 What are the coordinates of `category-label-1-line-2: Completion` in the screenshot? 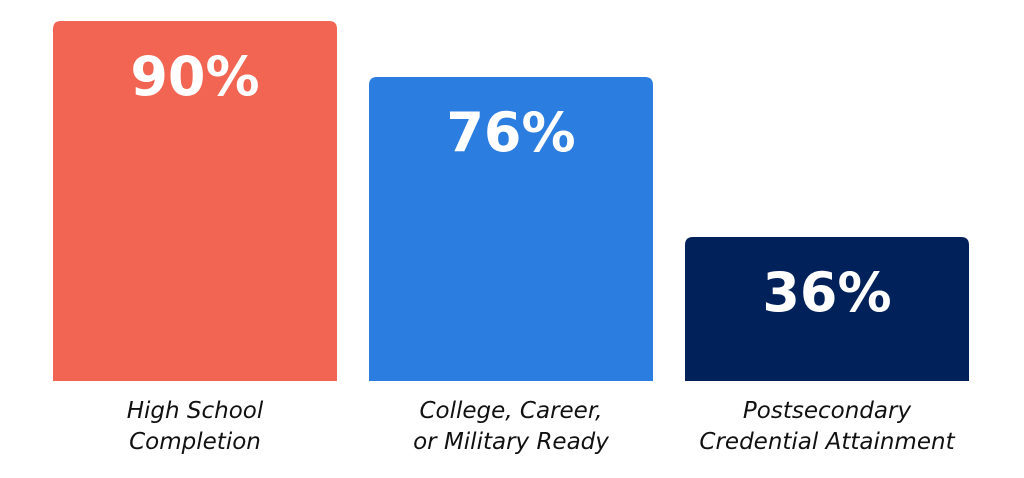 It's located at (195, 442).